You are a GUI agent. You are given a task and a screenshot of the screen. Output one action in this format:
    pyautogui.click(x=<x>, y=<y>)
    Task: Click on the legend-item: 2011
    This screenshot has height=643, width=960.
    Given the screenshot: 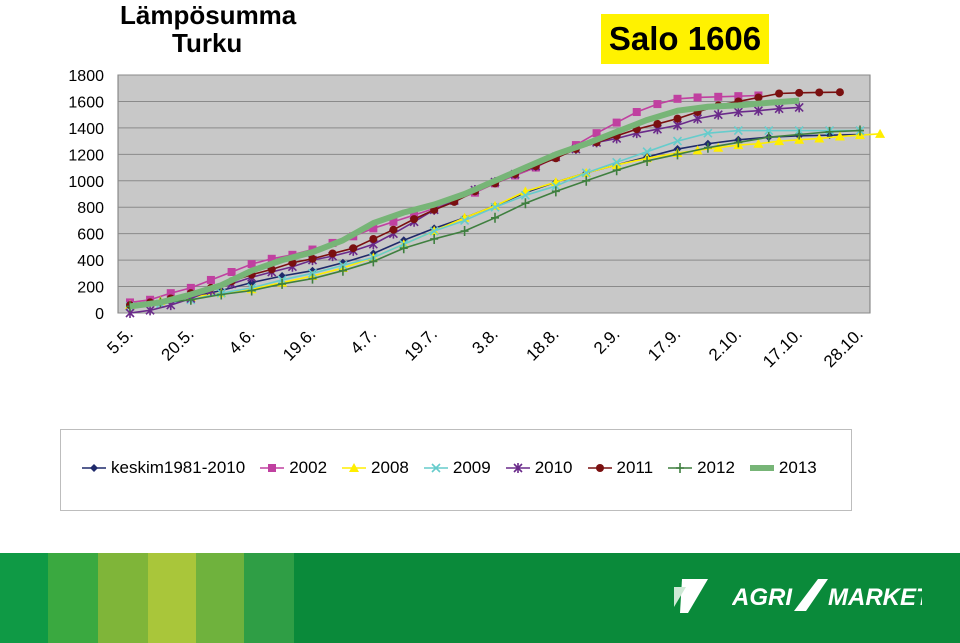 What is the action you would take?
    pyautogui.click(x=620, y=468)
    